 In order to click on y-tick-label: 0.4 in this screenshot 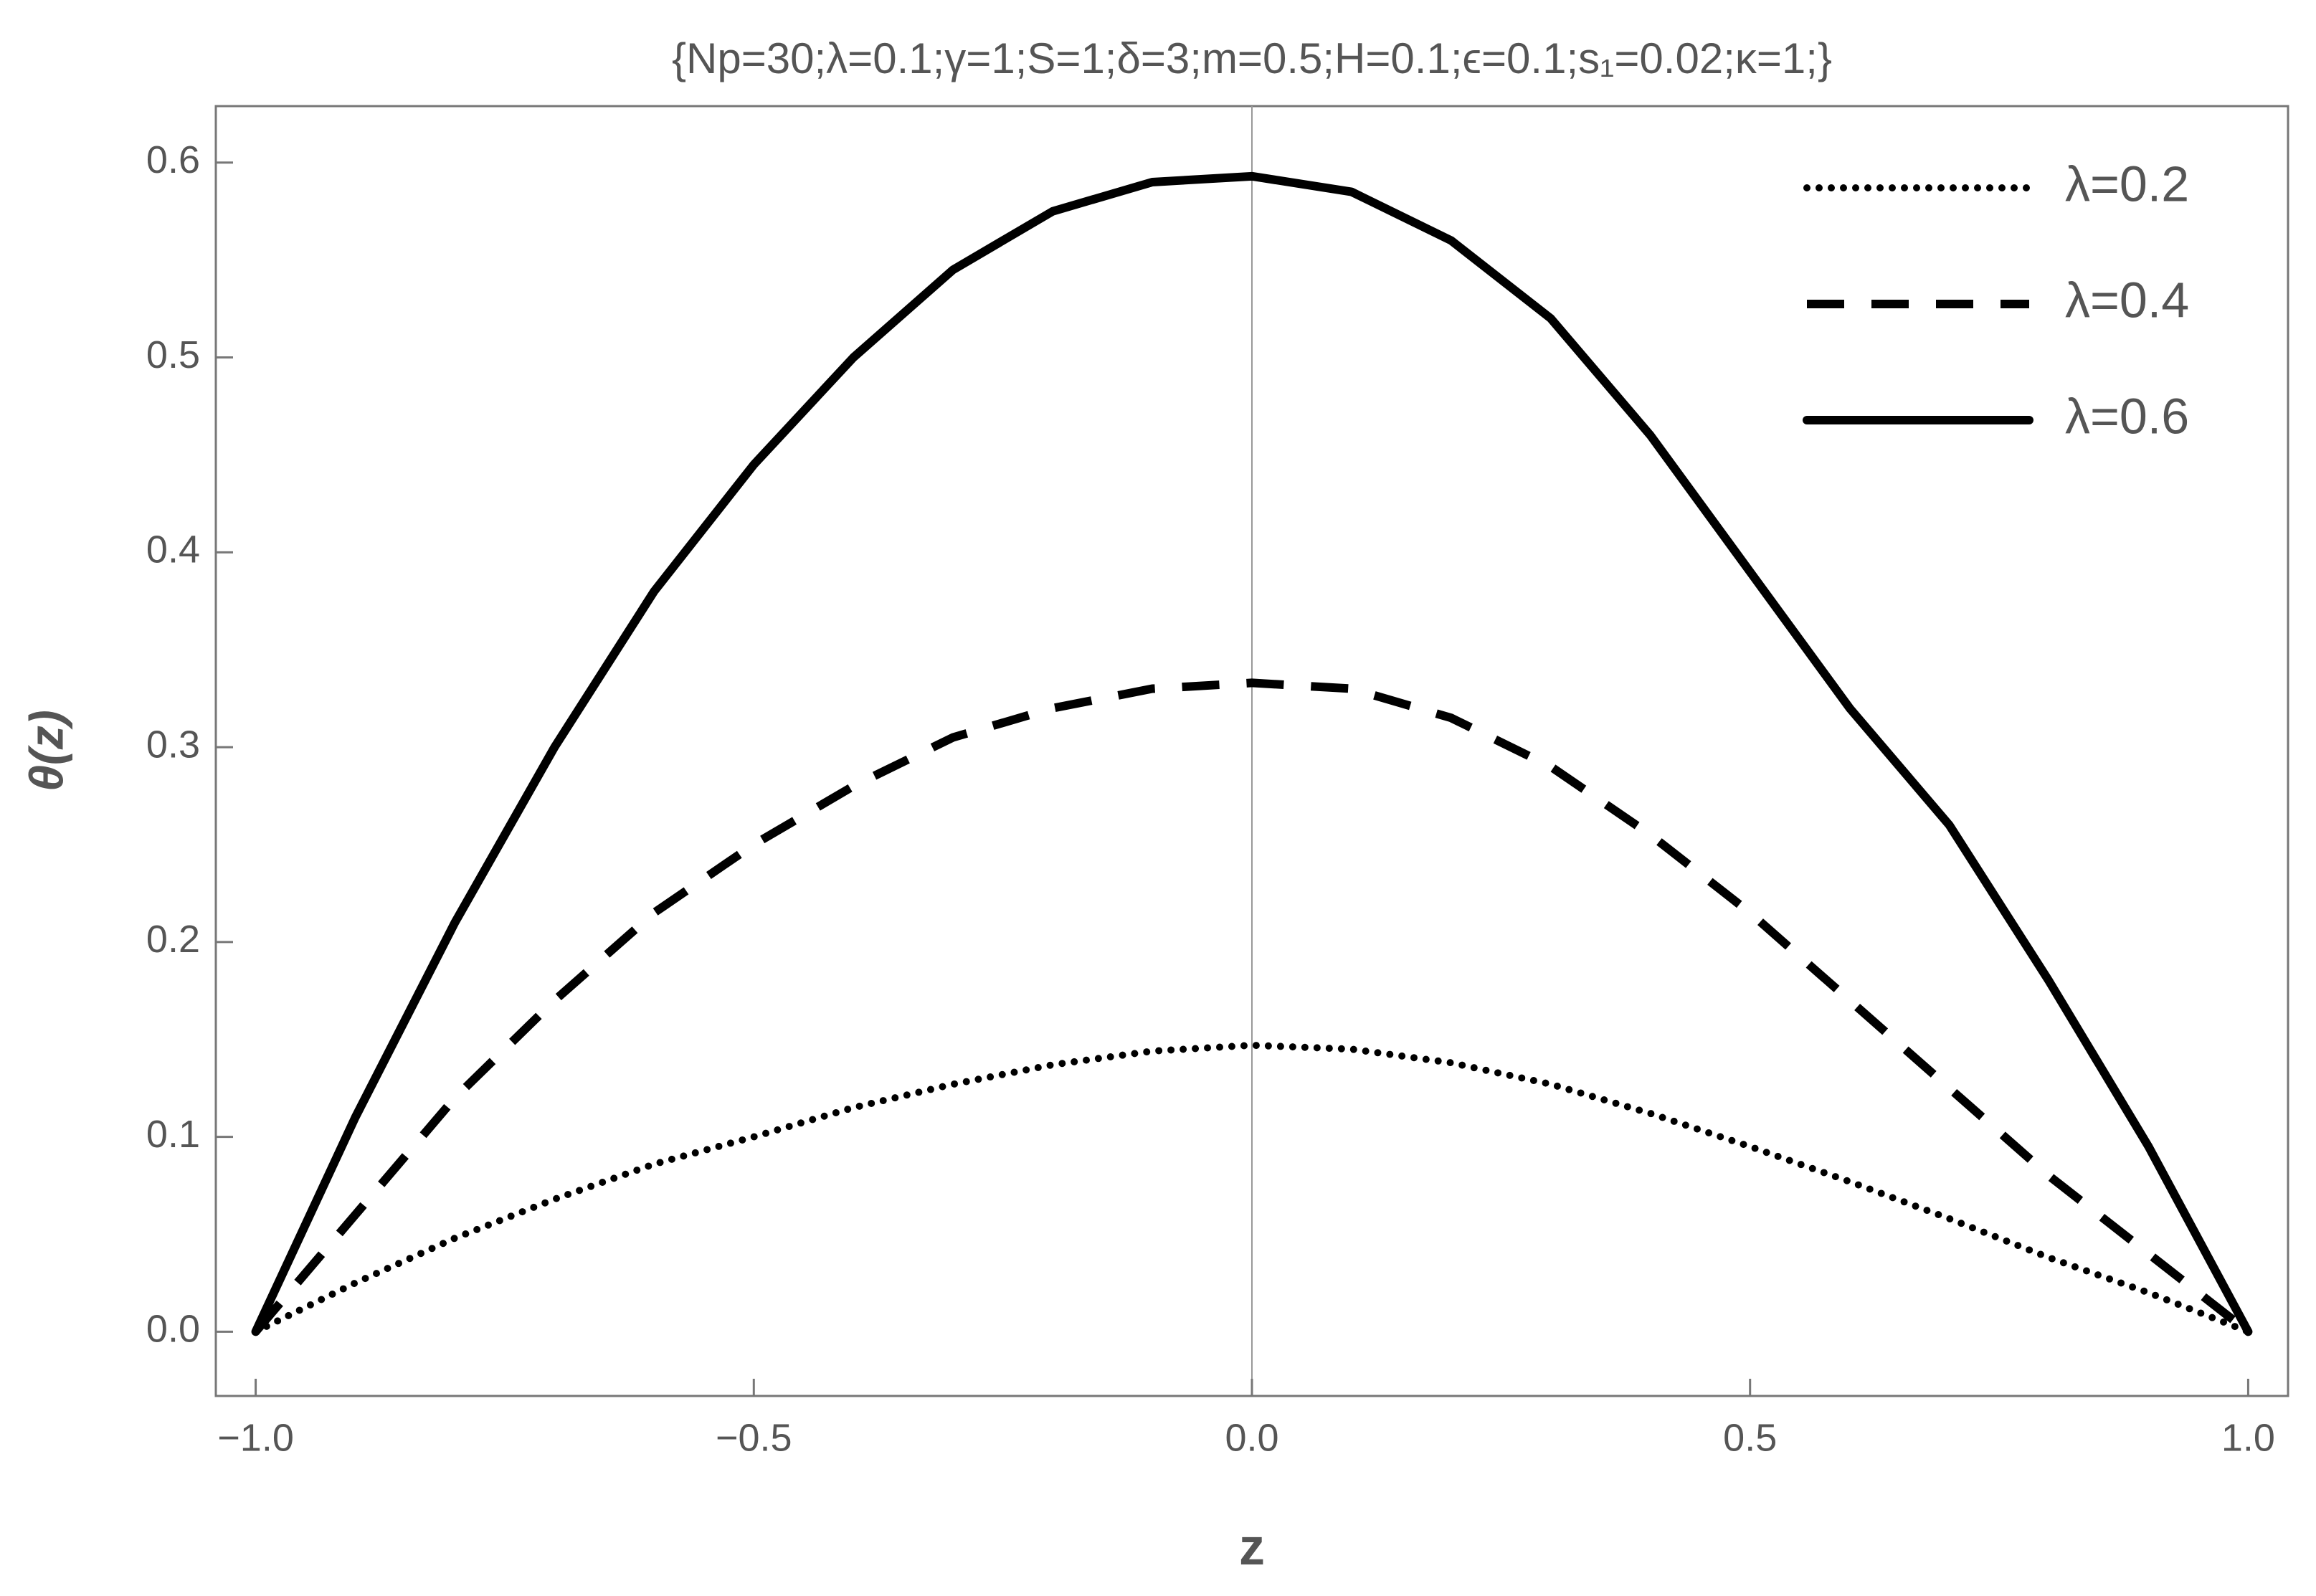, I will do `click(173, 549)`.